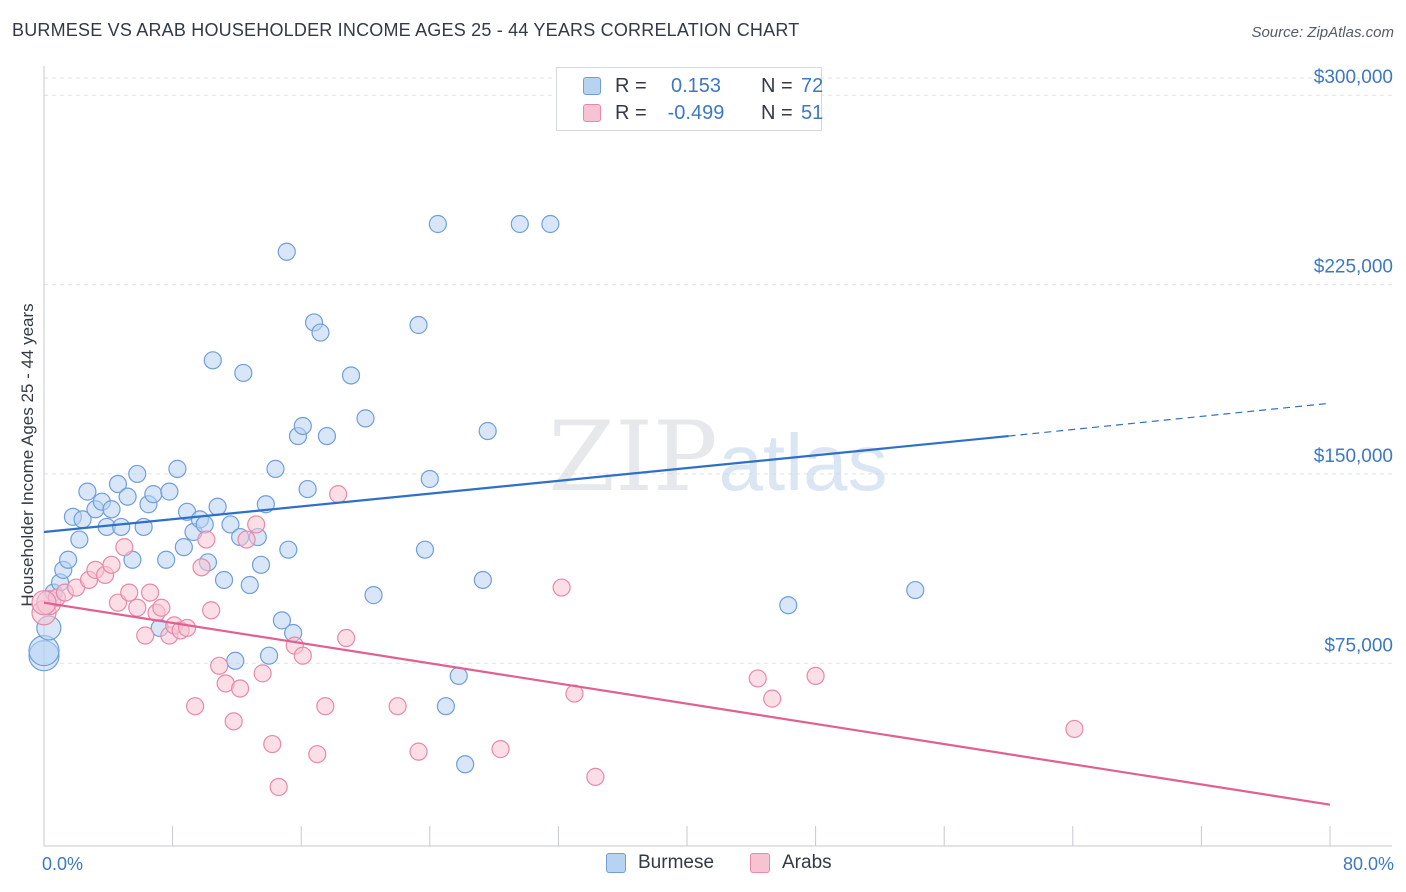  Describe the element at coordinates (616, 863) in the screenshot. I see `bottom-burmese-swatch` at that location.